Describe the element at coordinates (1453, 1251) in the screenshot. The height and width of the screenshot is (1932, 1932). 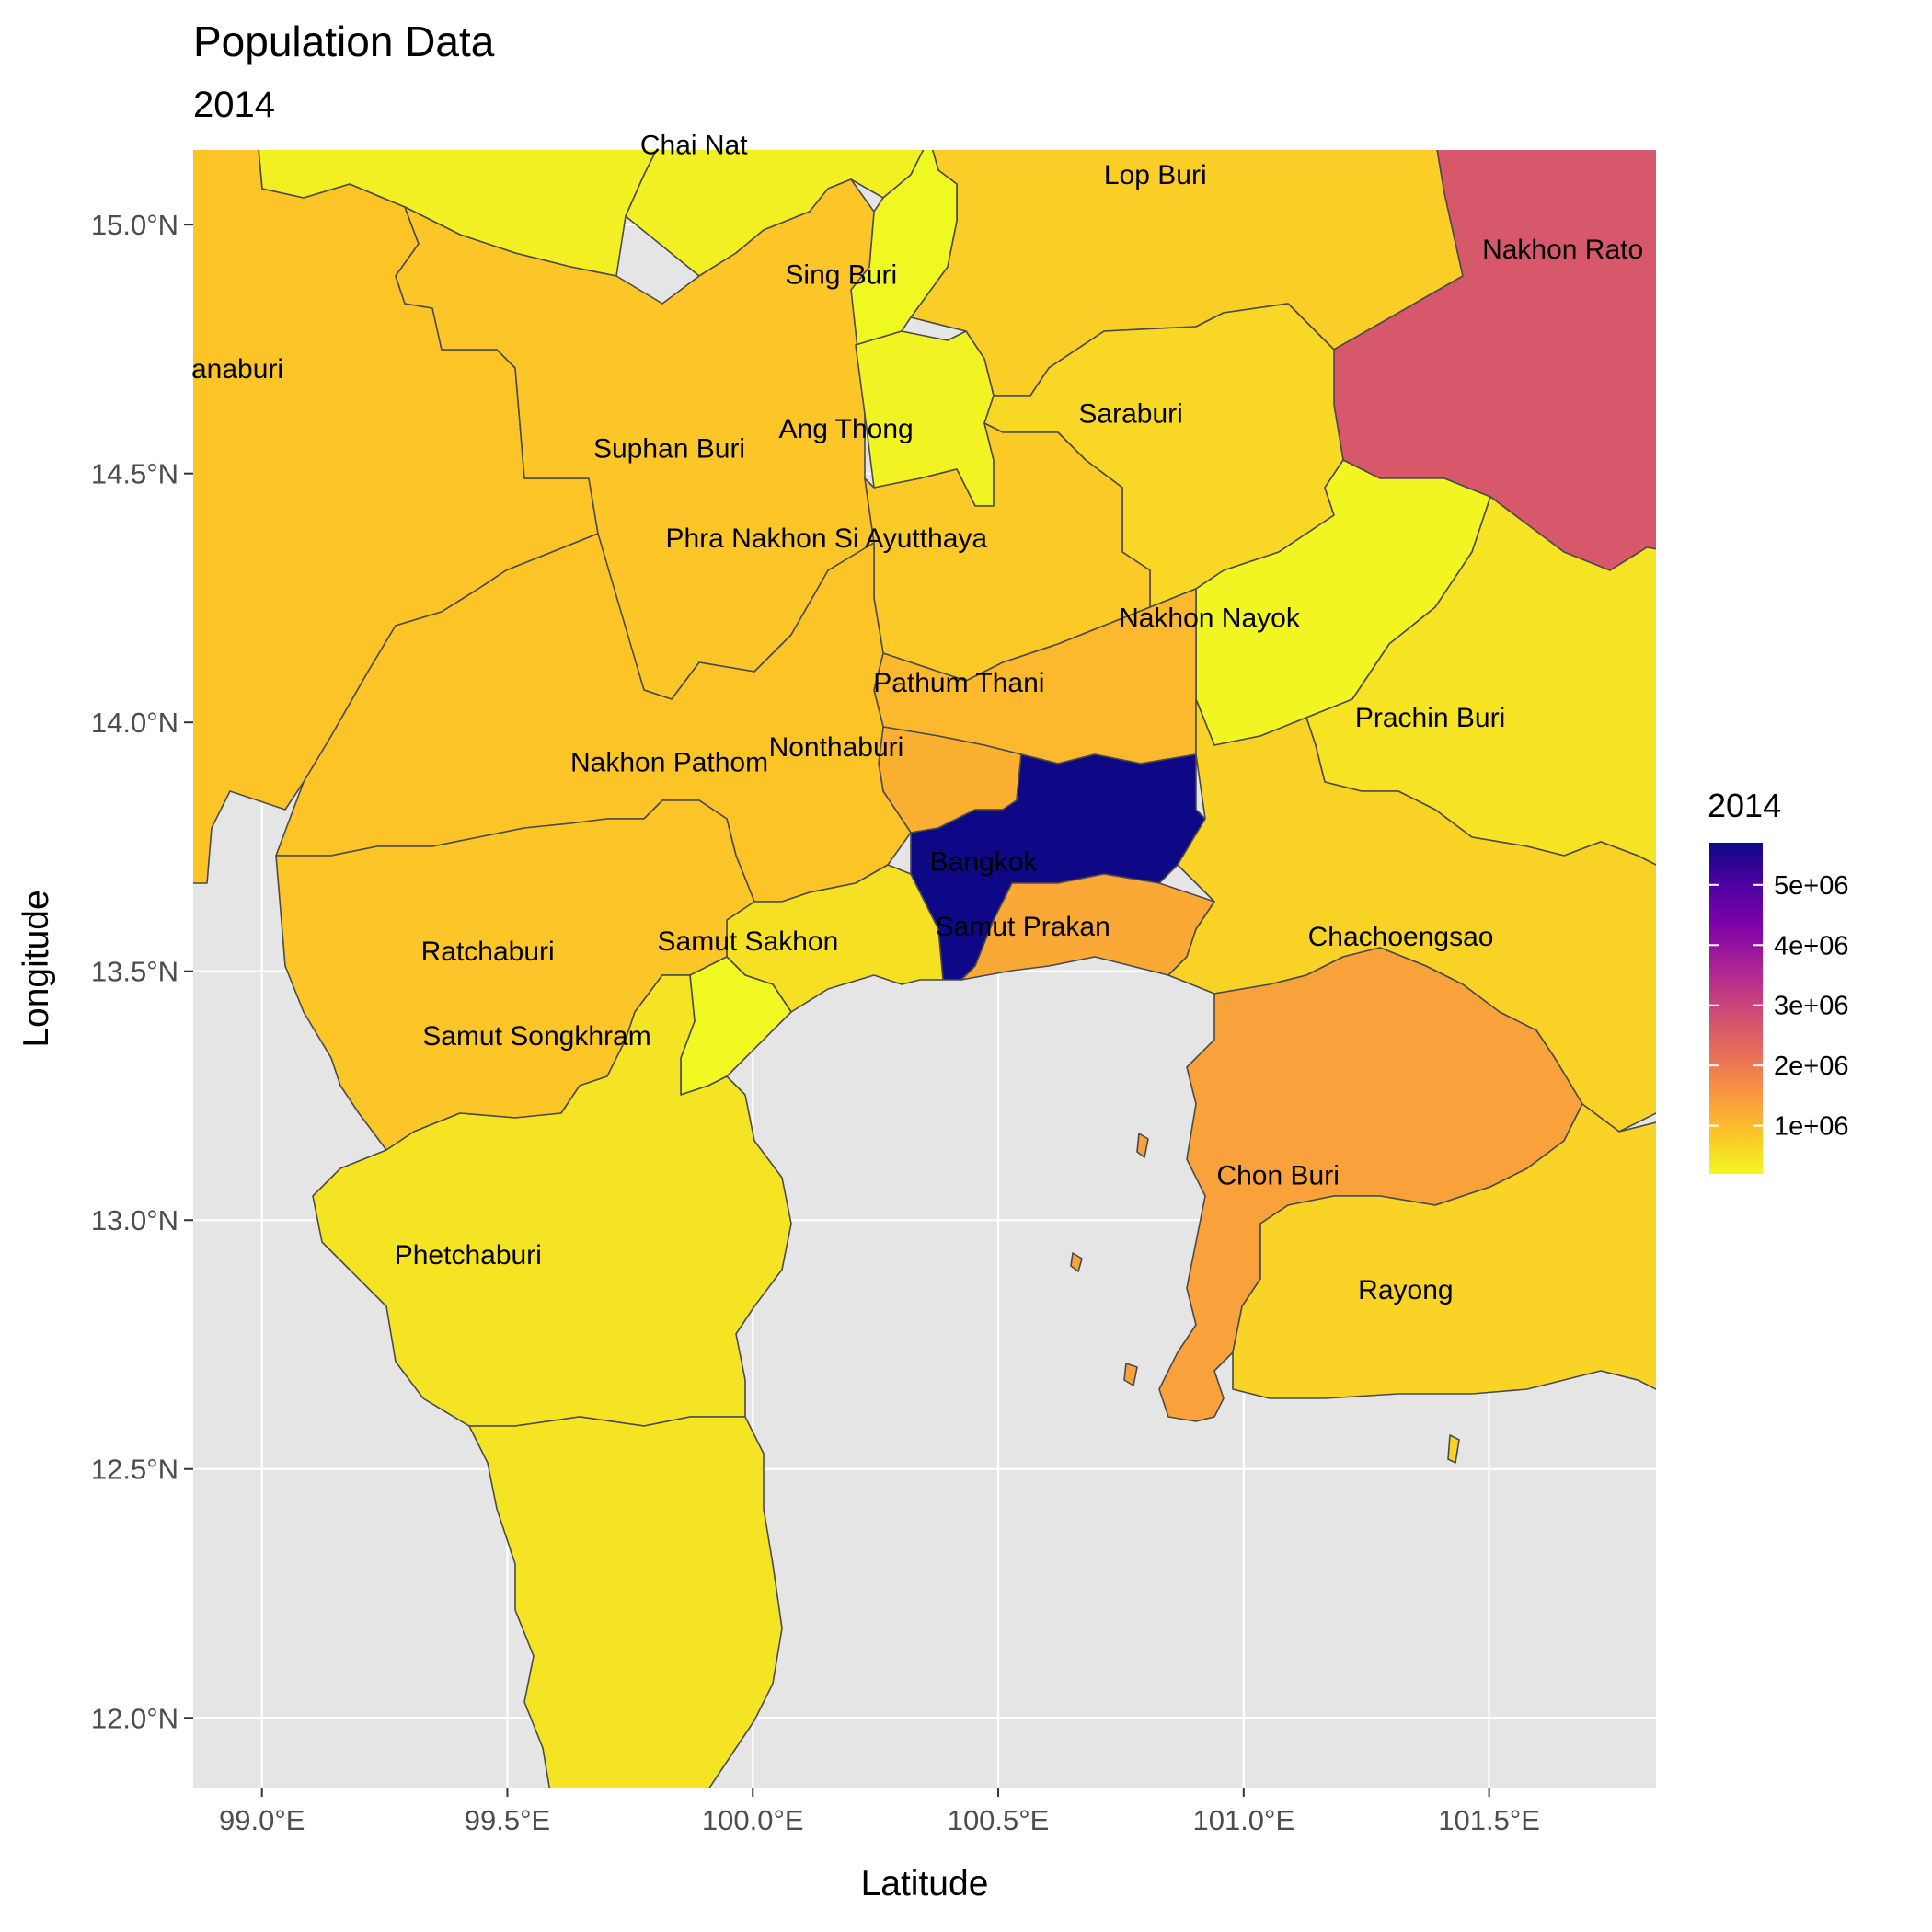
I see `province-rayong` at that location.